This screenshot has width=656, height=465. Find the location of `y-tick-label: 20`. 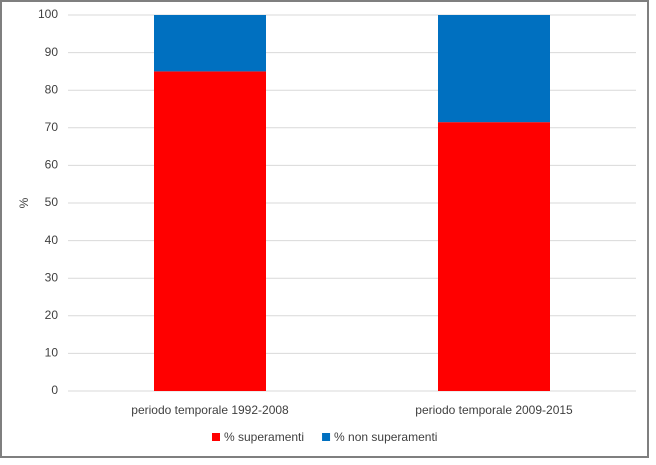

y-tick-label: 20 is located at coordinates (52, 315).